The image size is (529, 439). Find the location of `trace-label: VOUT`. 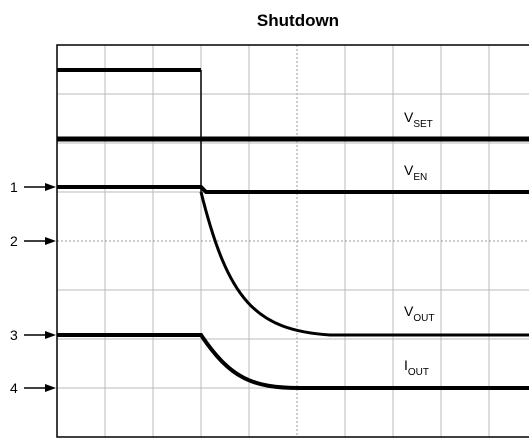

trace-label: VOUT is located at coordinates (419, 313).